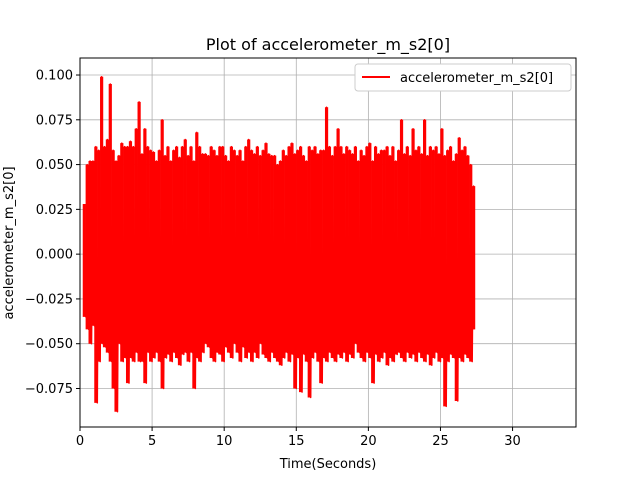 This screenshot has height=480, width=640. What do you see at coordinates (49, 299) in the screenshot?
I see `y-tick-label: −0.025` at bounding box center [49, 299].